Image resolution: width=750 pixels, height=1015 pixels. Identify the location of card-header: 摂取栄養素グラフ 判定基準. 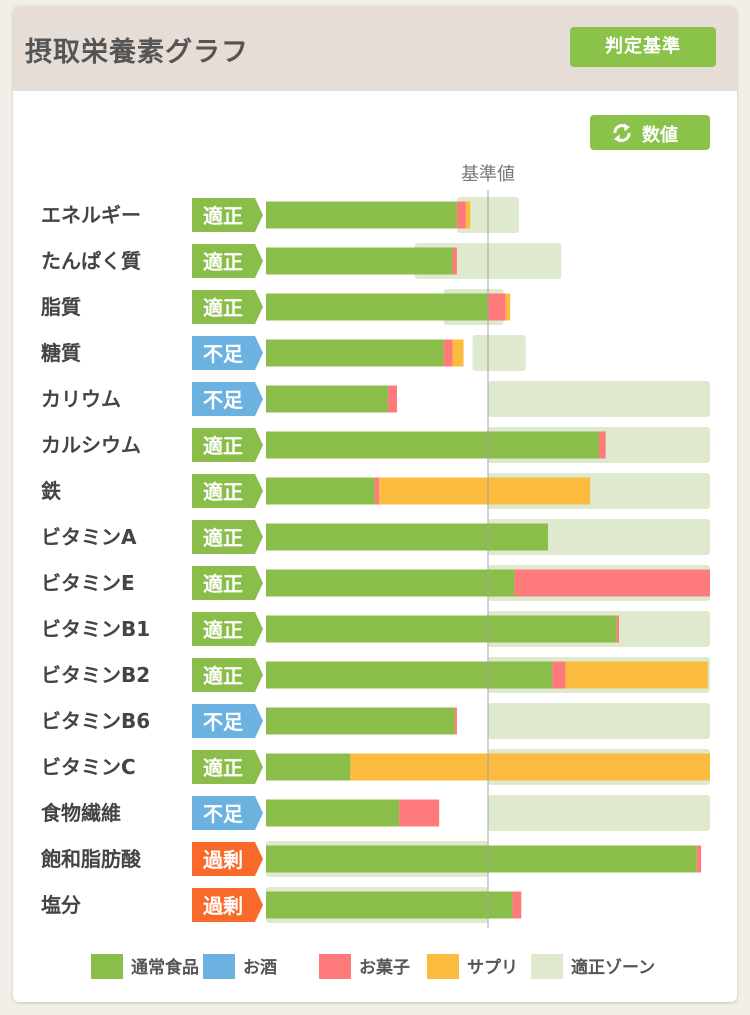
(375, 48).